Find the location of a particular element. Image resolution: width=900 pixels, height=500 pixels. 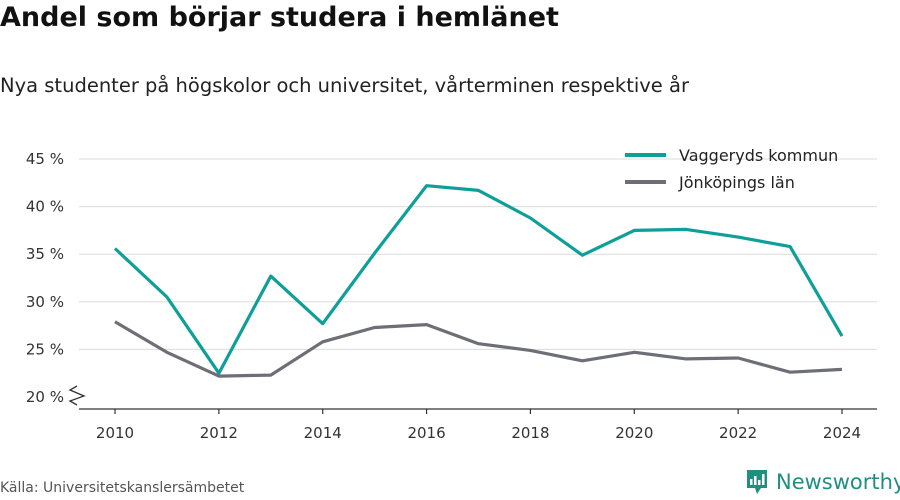

y-axis-ticks: 20 % 25 % 30 % 35 % 40 % 45 % is located at coordinates (45, 278).